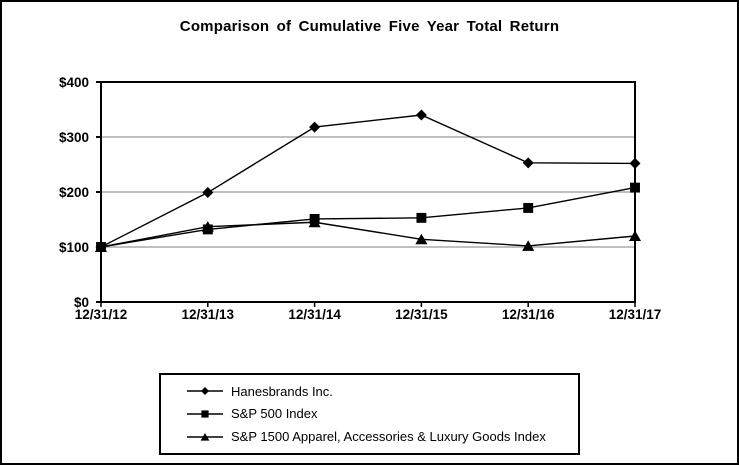 The height and width of the screenshot is (465, 739). What do you see at coordinates (635, 314) in the screenshot?
I see `x-axis-tick-label: 12/31/17` at bounding box center [635, 314].